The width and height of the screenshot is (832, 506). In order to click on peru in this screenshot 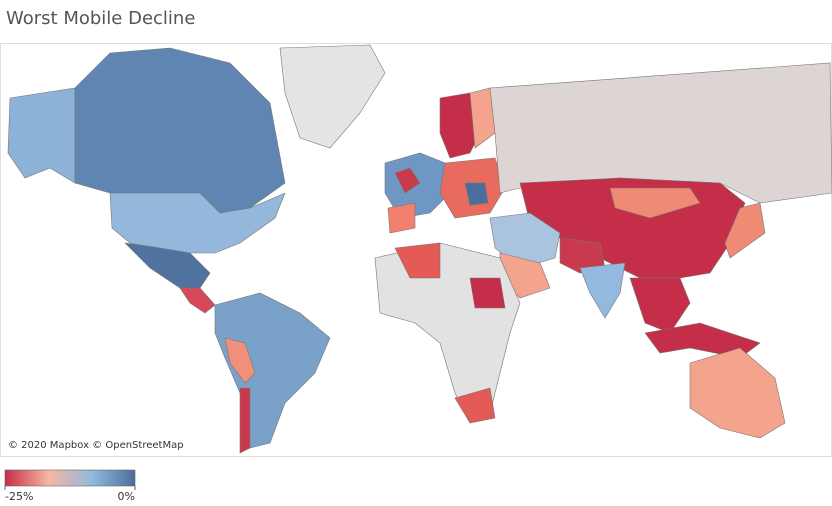, I will do `click(240, 360)`.